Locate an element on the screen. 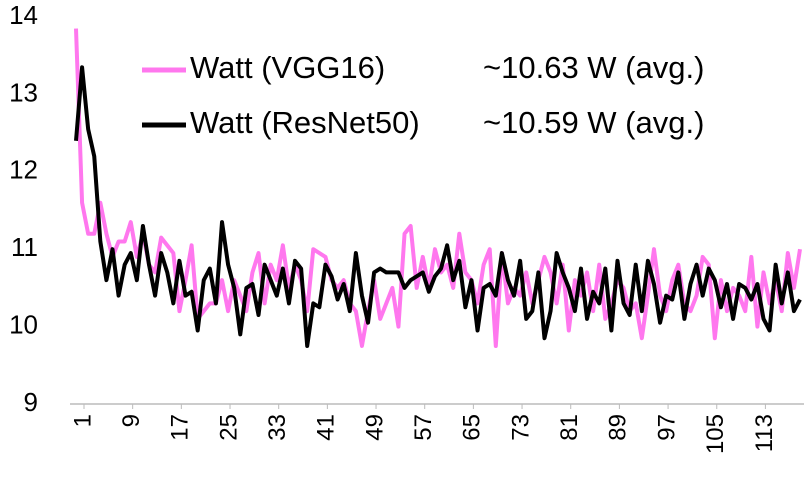 The image size is (804, 484). x-tick-label: 1 is located at coordinates (82, 420).